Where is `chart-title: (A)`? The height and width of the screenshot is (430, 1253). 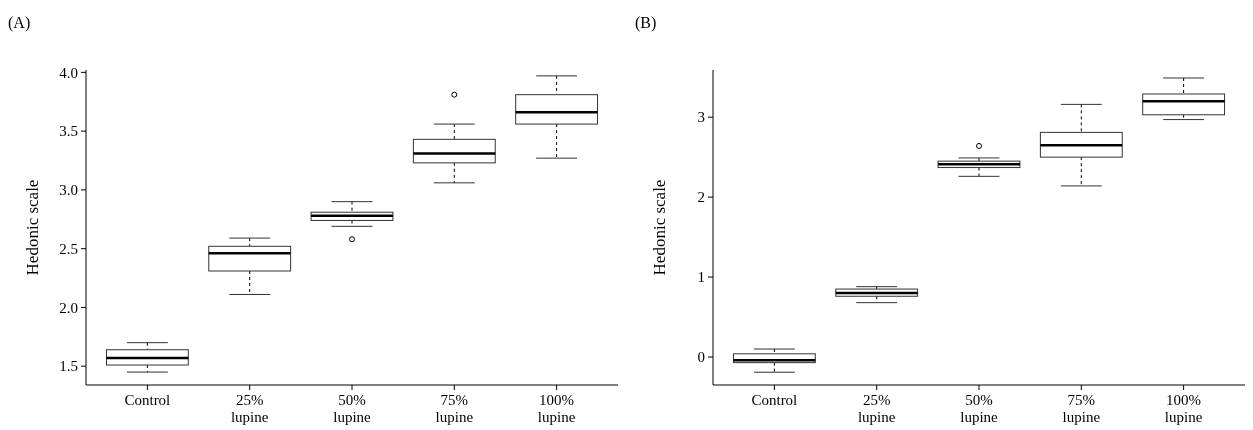 chart-title: (A) is located at coordinates (19, 23).